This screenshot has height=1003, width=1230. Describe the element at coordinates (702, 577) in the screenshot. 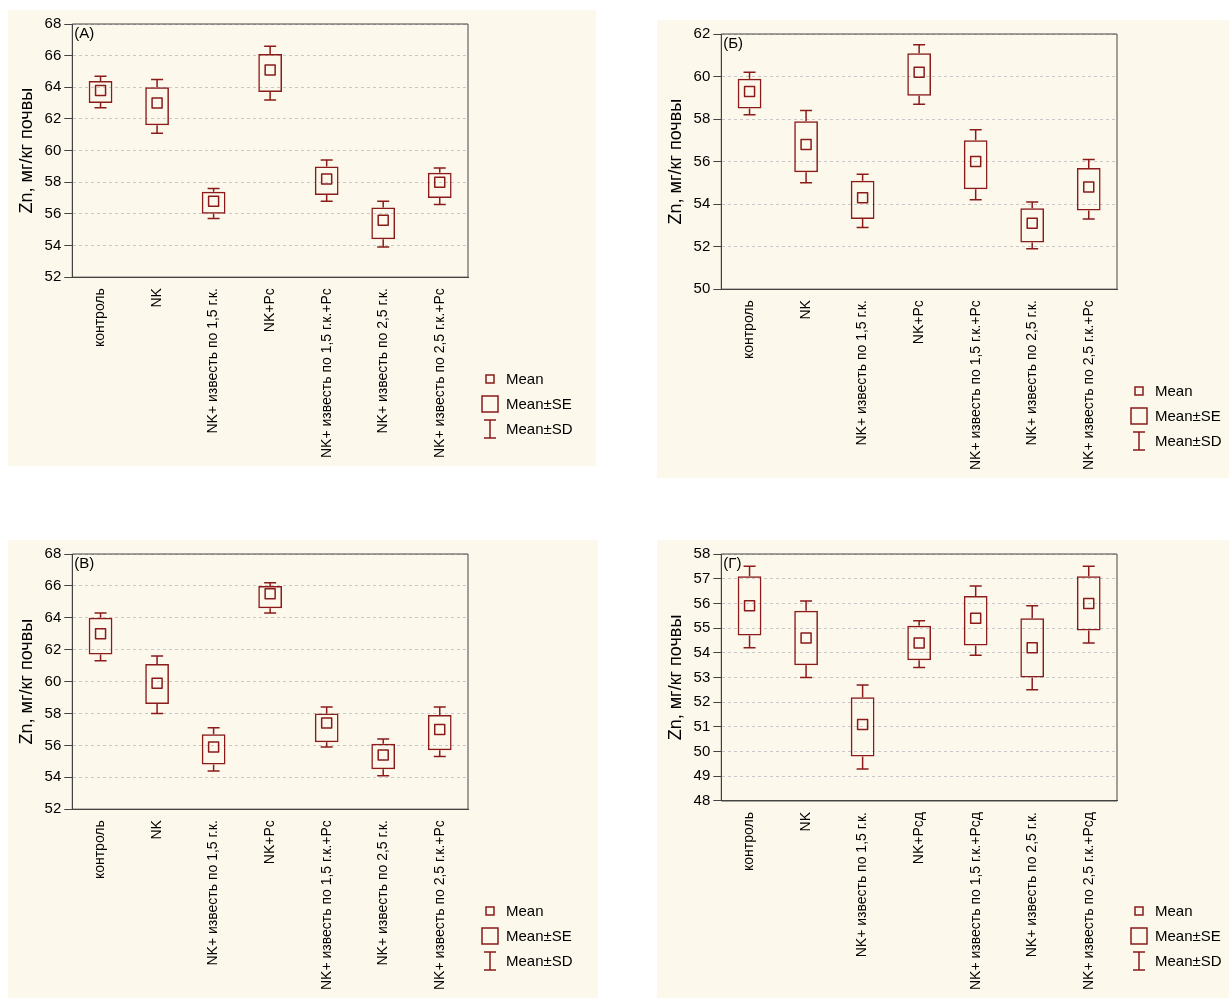

I see `y-tick-label: 57` at that location.